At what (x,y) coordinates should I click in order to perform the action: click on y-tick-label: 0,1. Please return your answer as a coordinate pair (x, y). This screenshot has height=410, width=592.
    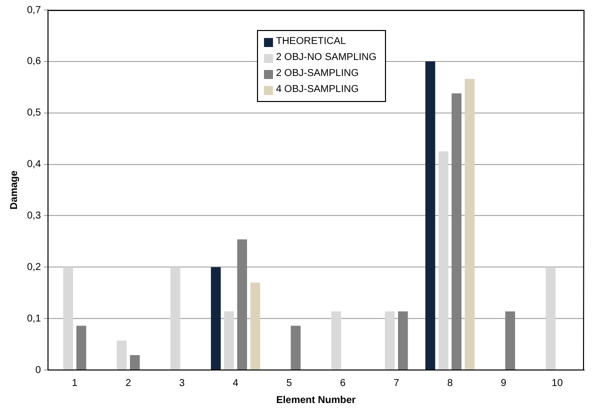
    Looking at the image, I should click on (34, 318).